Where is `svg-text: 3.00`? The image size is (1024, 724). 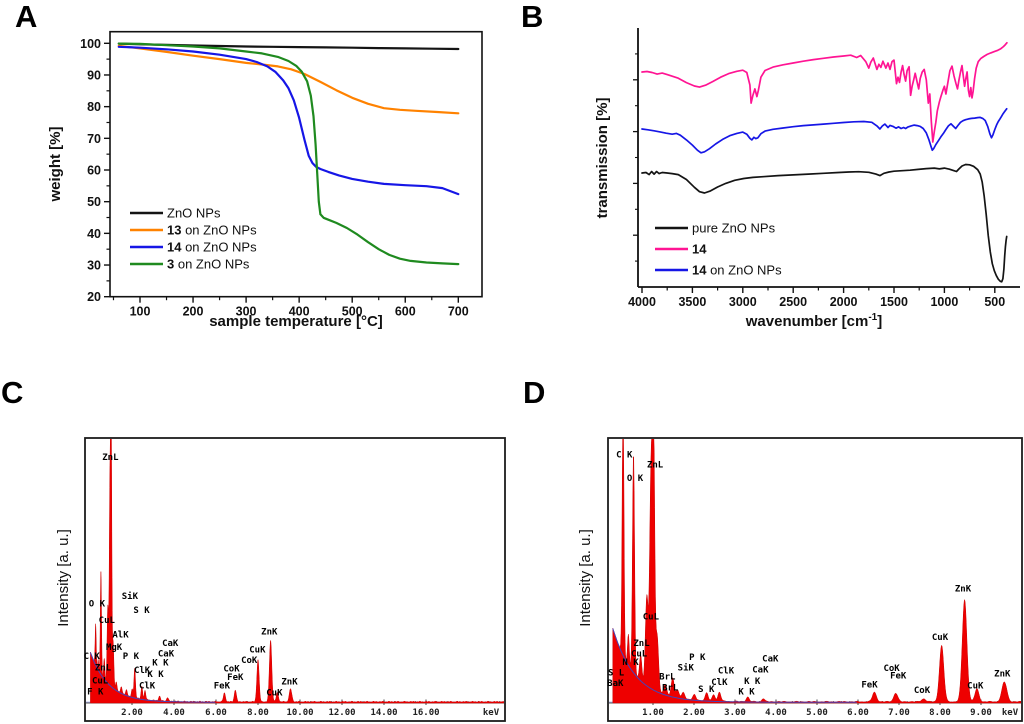 svg-text: 3.00 is located at coordinates (735, 713).